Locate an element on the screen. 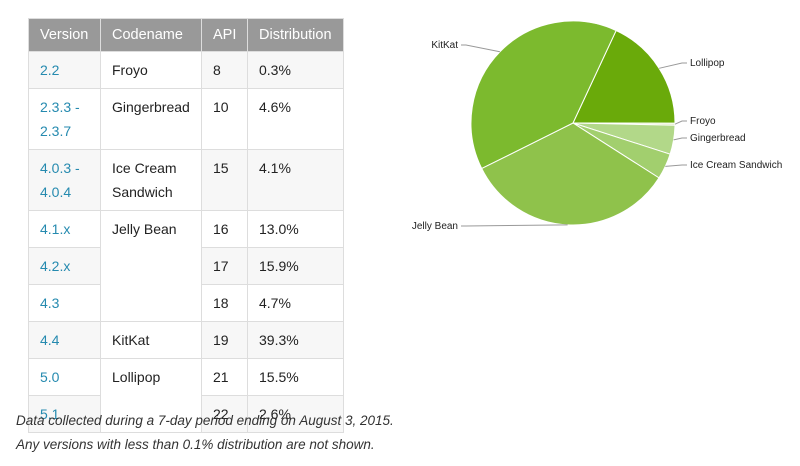 This screenshot has height=466, width=800. pie-label-lollipop: Lollipop is located at coordinates (707, 63).